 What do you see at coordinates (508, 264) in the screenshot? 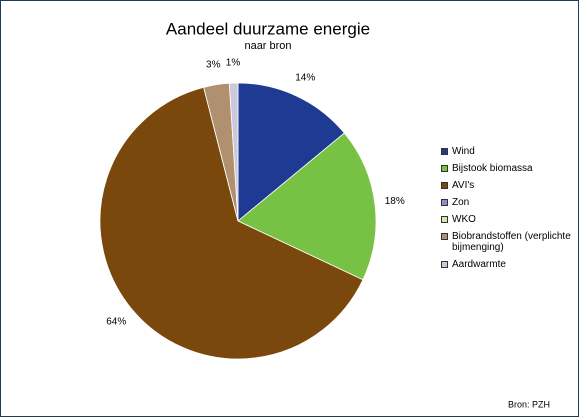
I see `legend-item: Aardwarmte` at bounding box center [508, 264].